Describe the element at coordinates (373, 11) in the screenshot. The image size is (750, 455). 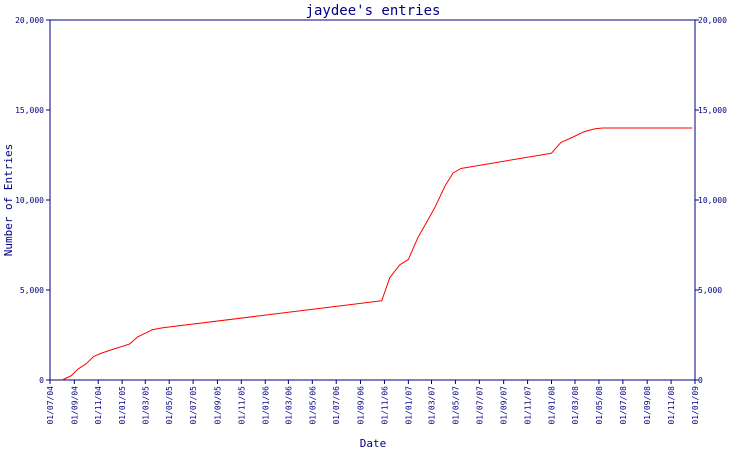
I see `chart-title: jaydee's entries` at that location.